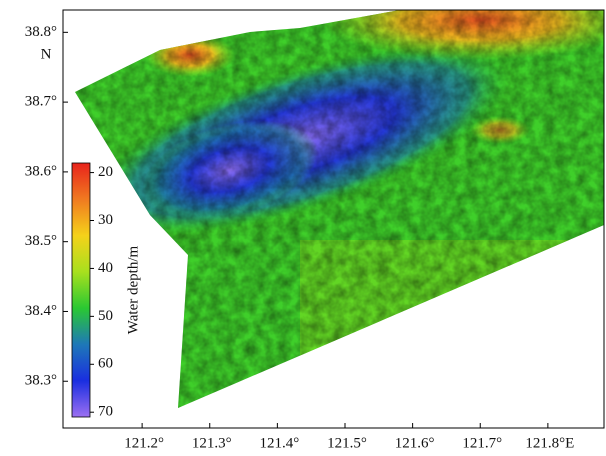  I want to click on colorbar-tick-label: 20, so click(105, 172).